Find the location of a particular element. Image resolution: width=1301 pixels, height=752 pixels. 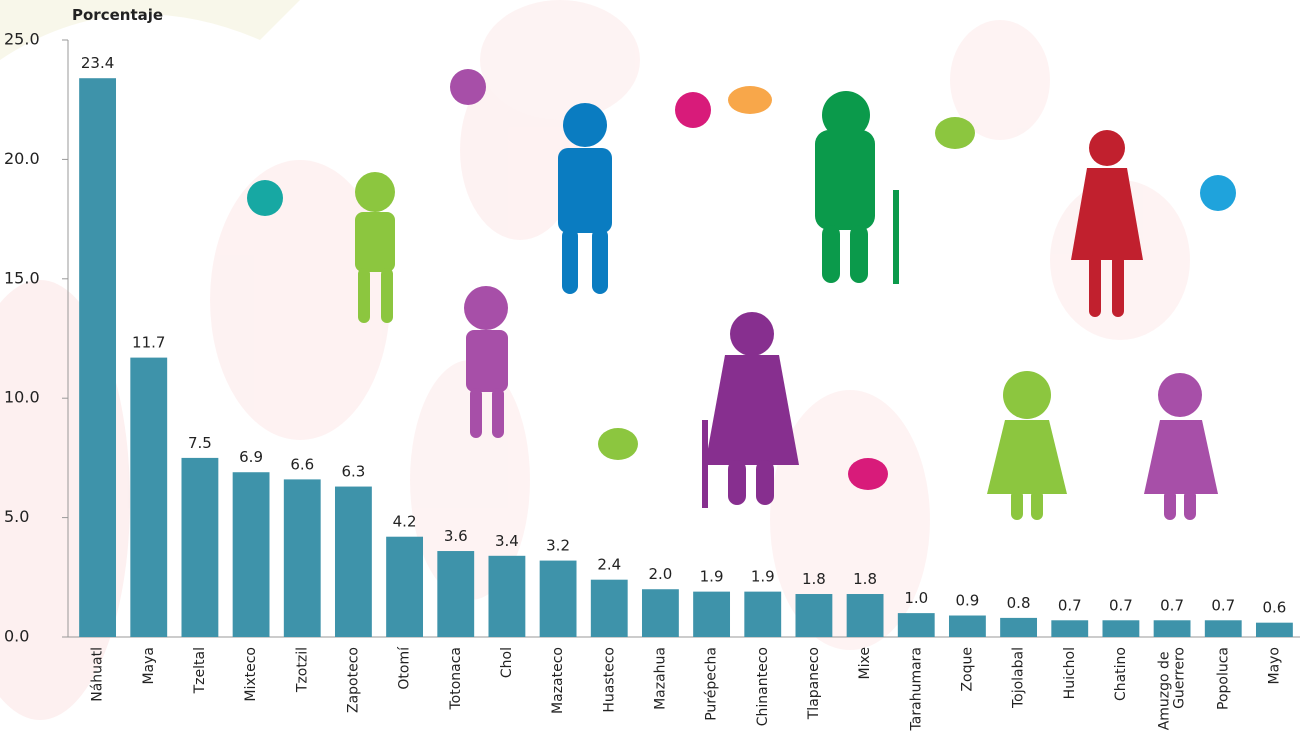

axis-title: Porcentaje is located at coordinates (117, 15).